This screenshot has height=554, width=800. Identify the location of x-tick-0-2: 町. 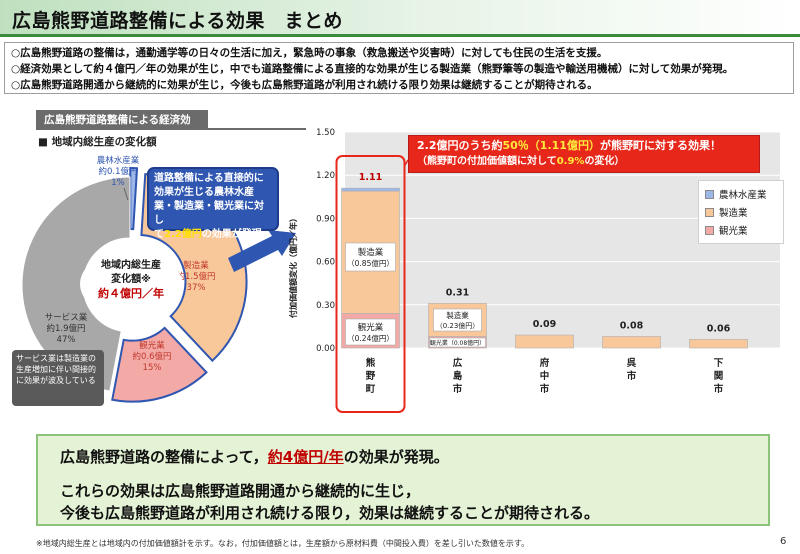
(371, 389).